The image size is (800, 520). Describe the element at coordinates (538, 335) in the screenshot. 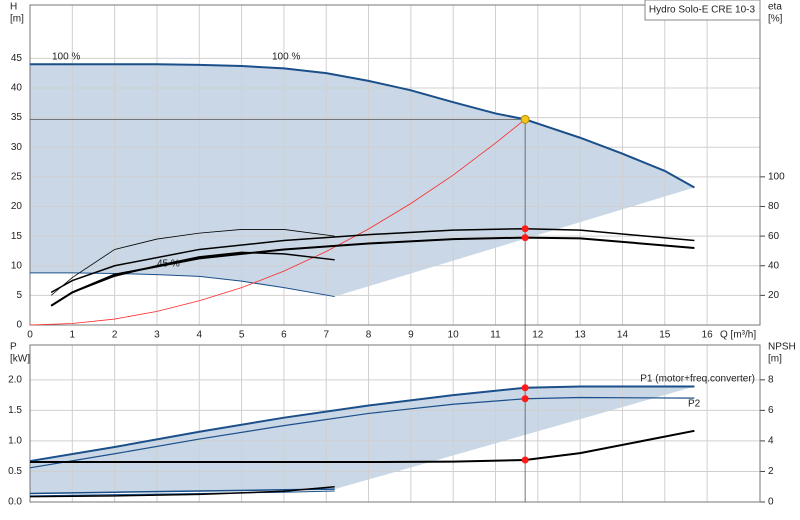

I see `x-tick-label: 12` at that location.